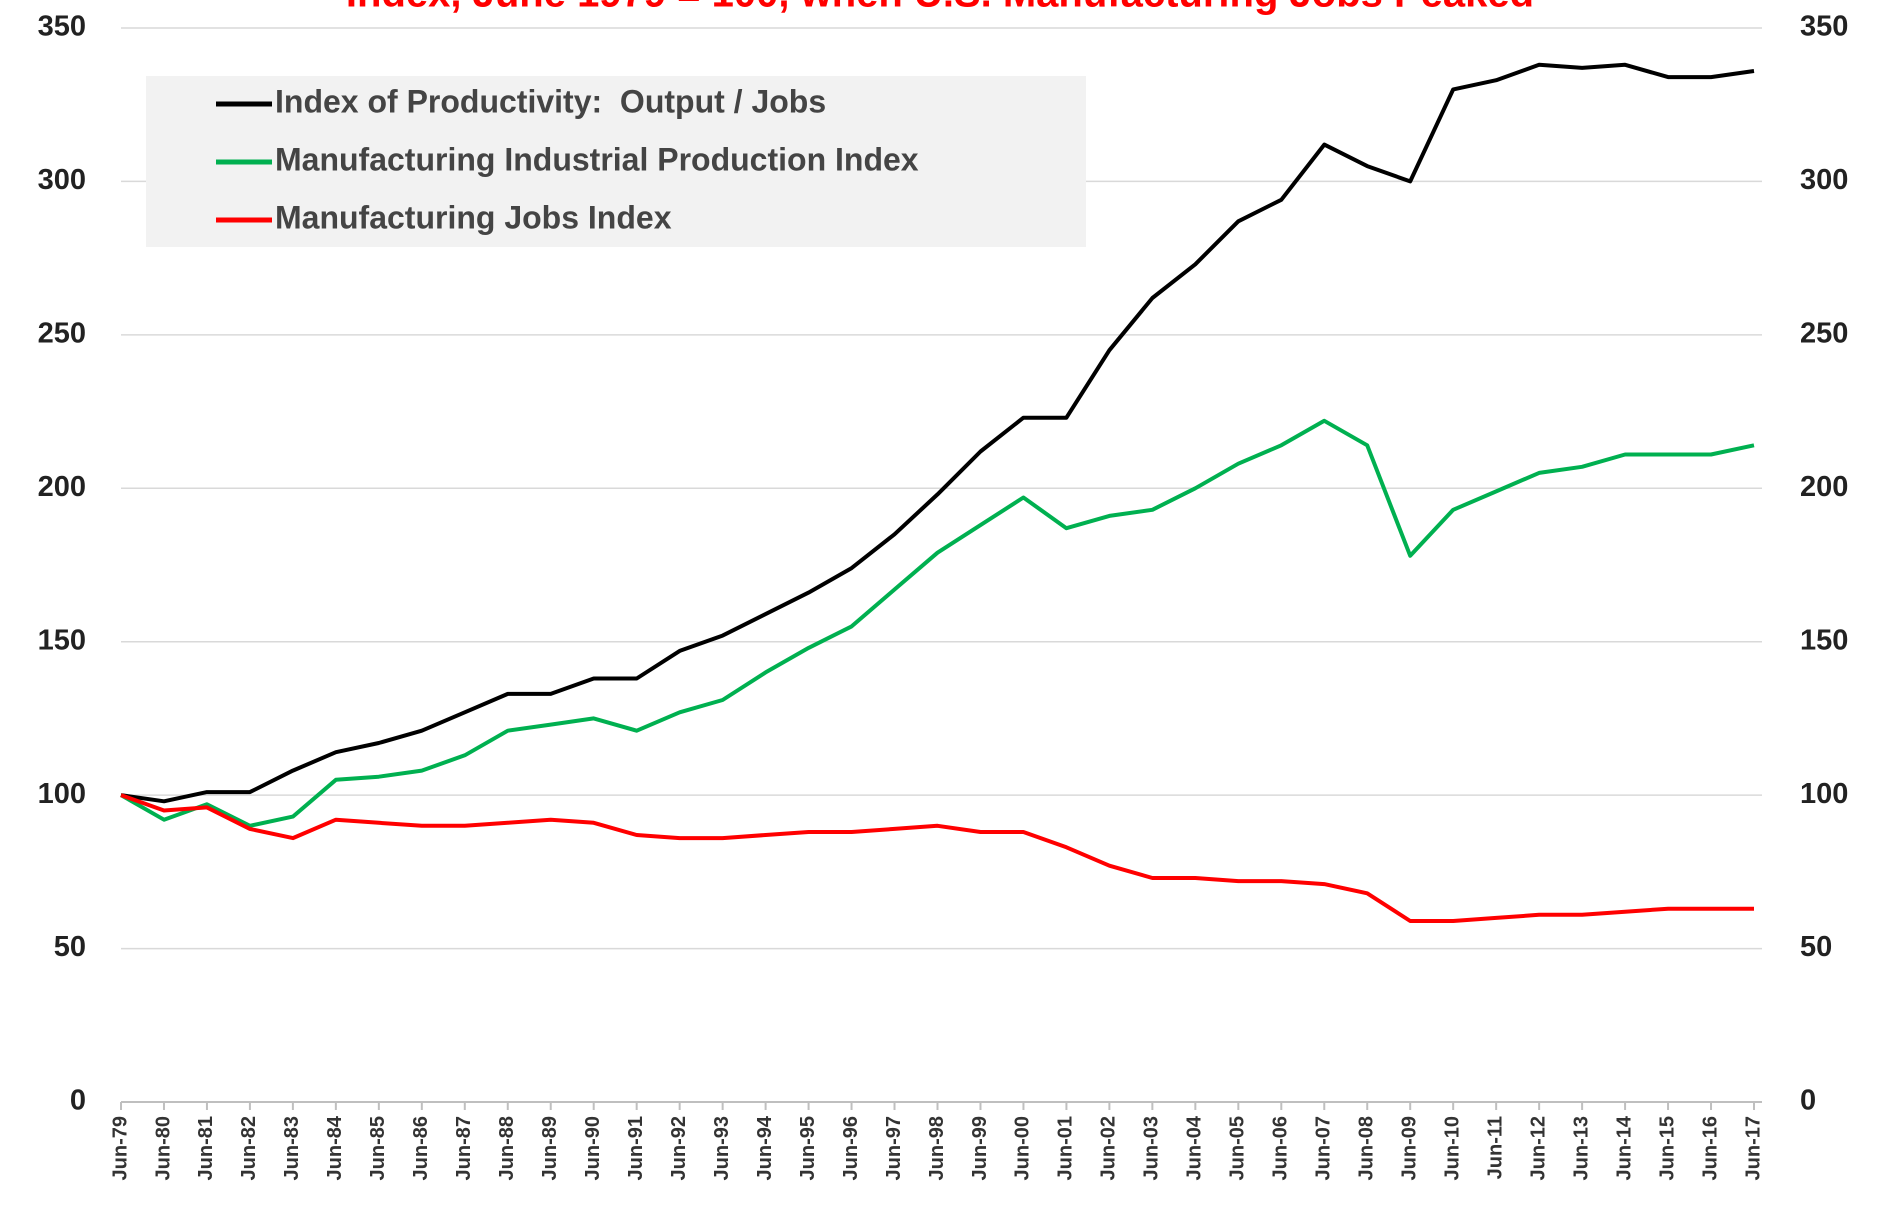  What do you see at coordinates (1581, 1148) in the screenshot?
I see `x-tick-label: Jun-13` at bounding box center [1581, 1148].